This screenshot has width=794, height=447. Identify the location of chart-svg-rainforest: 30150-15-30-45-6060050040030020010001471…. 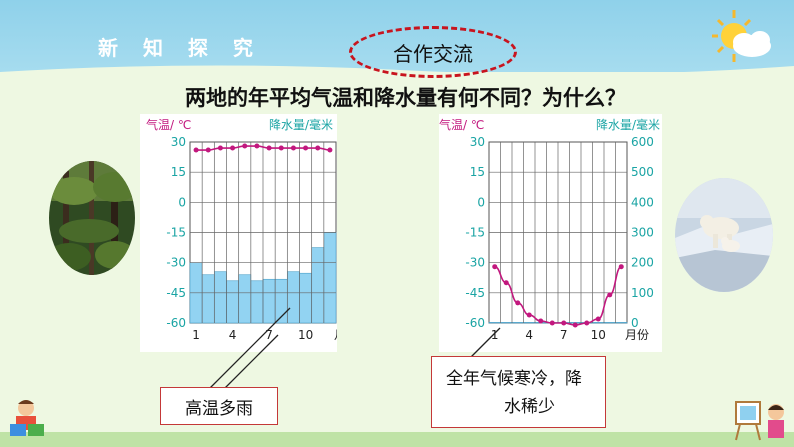
(251, 238).